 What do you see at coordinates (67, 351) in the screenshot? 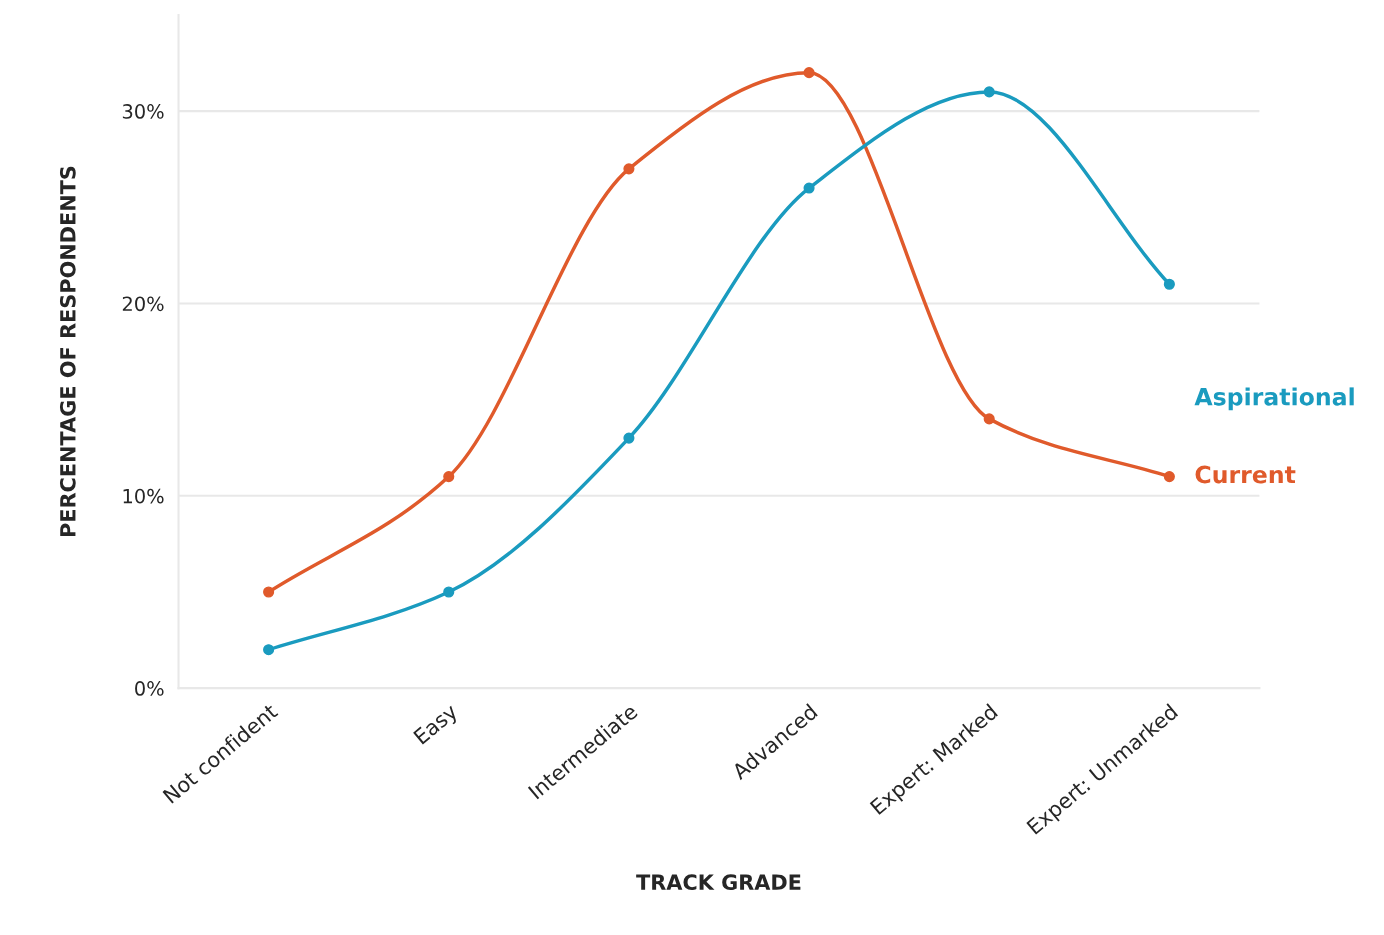
I see `y-axis-title: PERCENTAGE OF RESPONDENTS` at bounding box center [67, 351].